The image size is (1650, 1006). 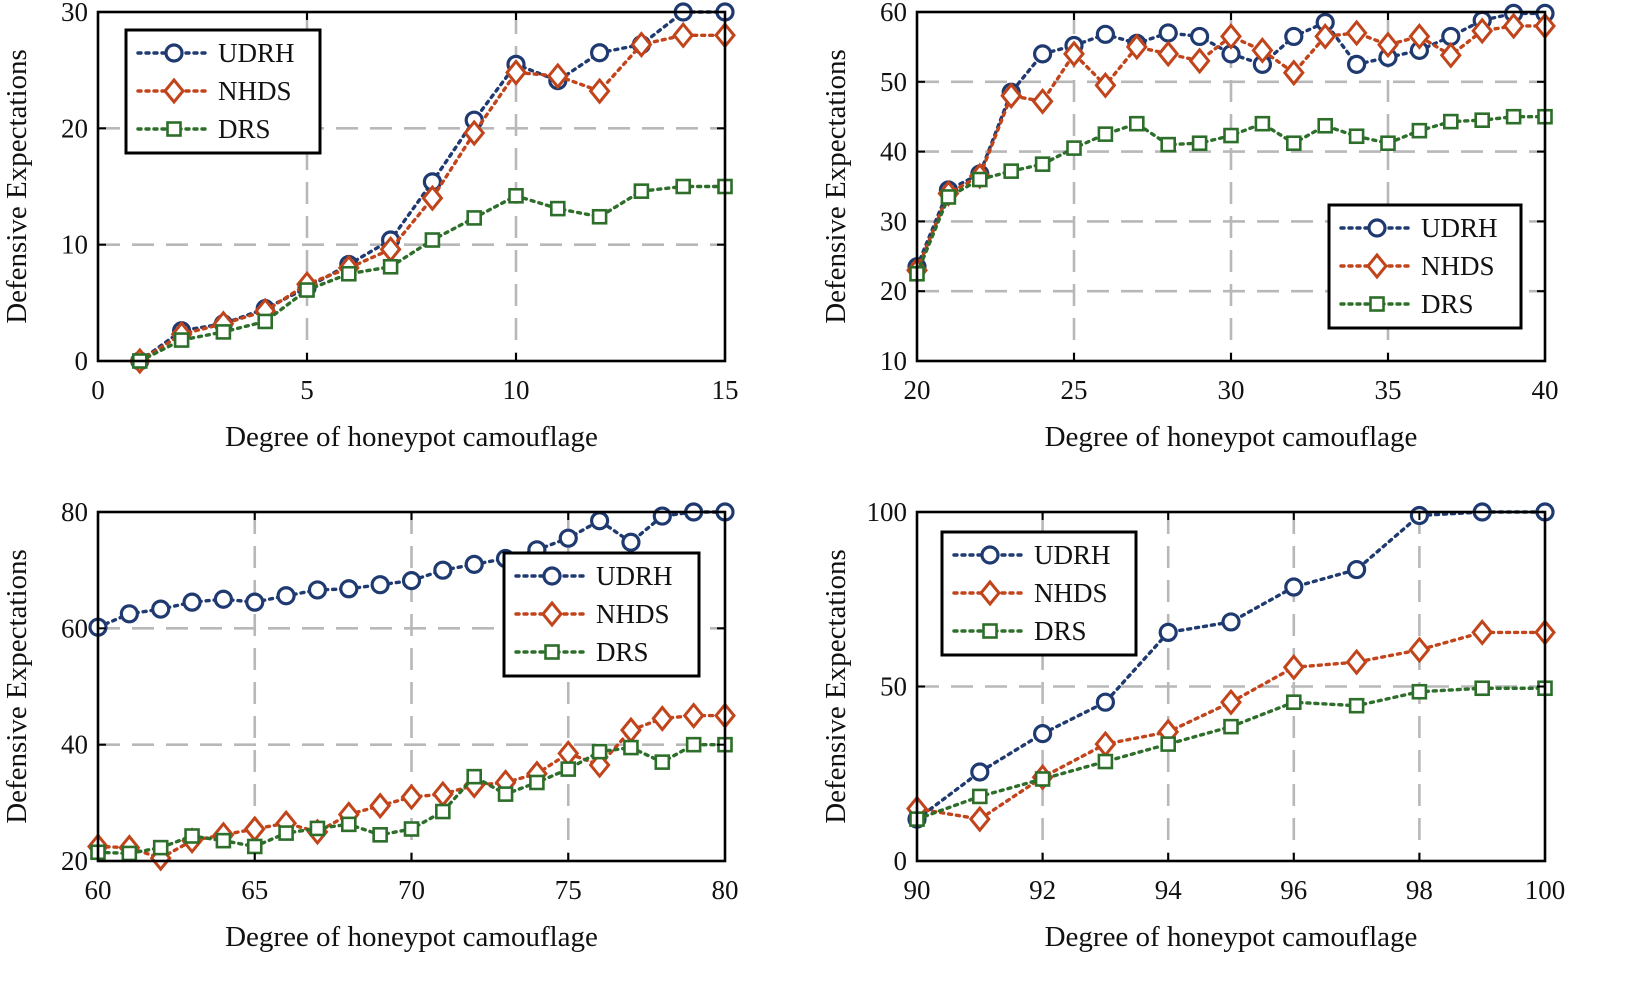 What do you see at coordinates (1042, 890) in the screenshot?
I see `x-tick-label: 92` at bounding box center [1042, 890].